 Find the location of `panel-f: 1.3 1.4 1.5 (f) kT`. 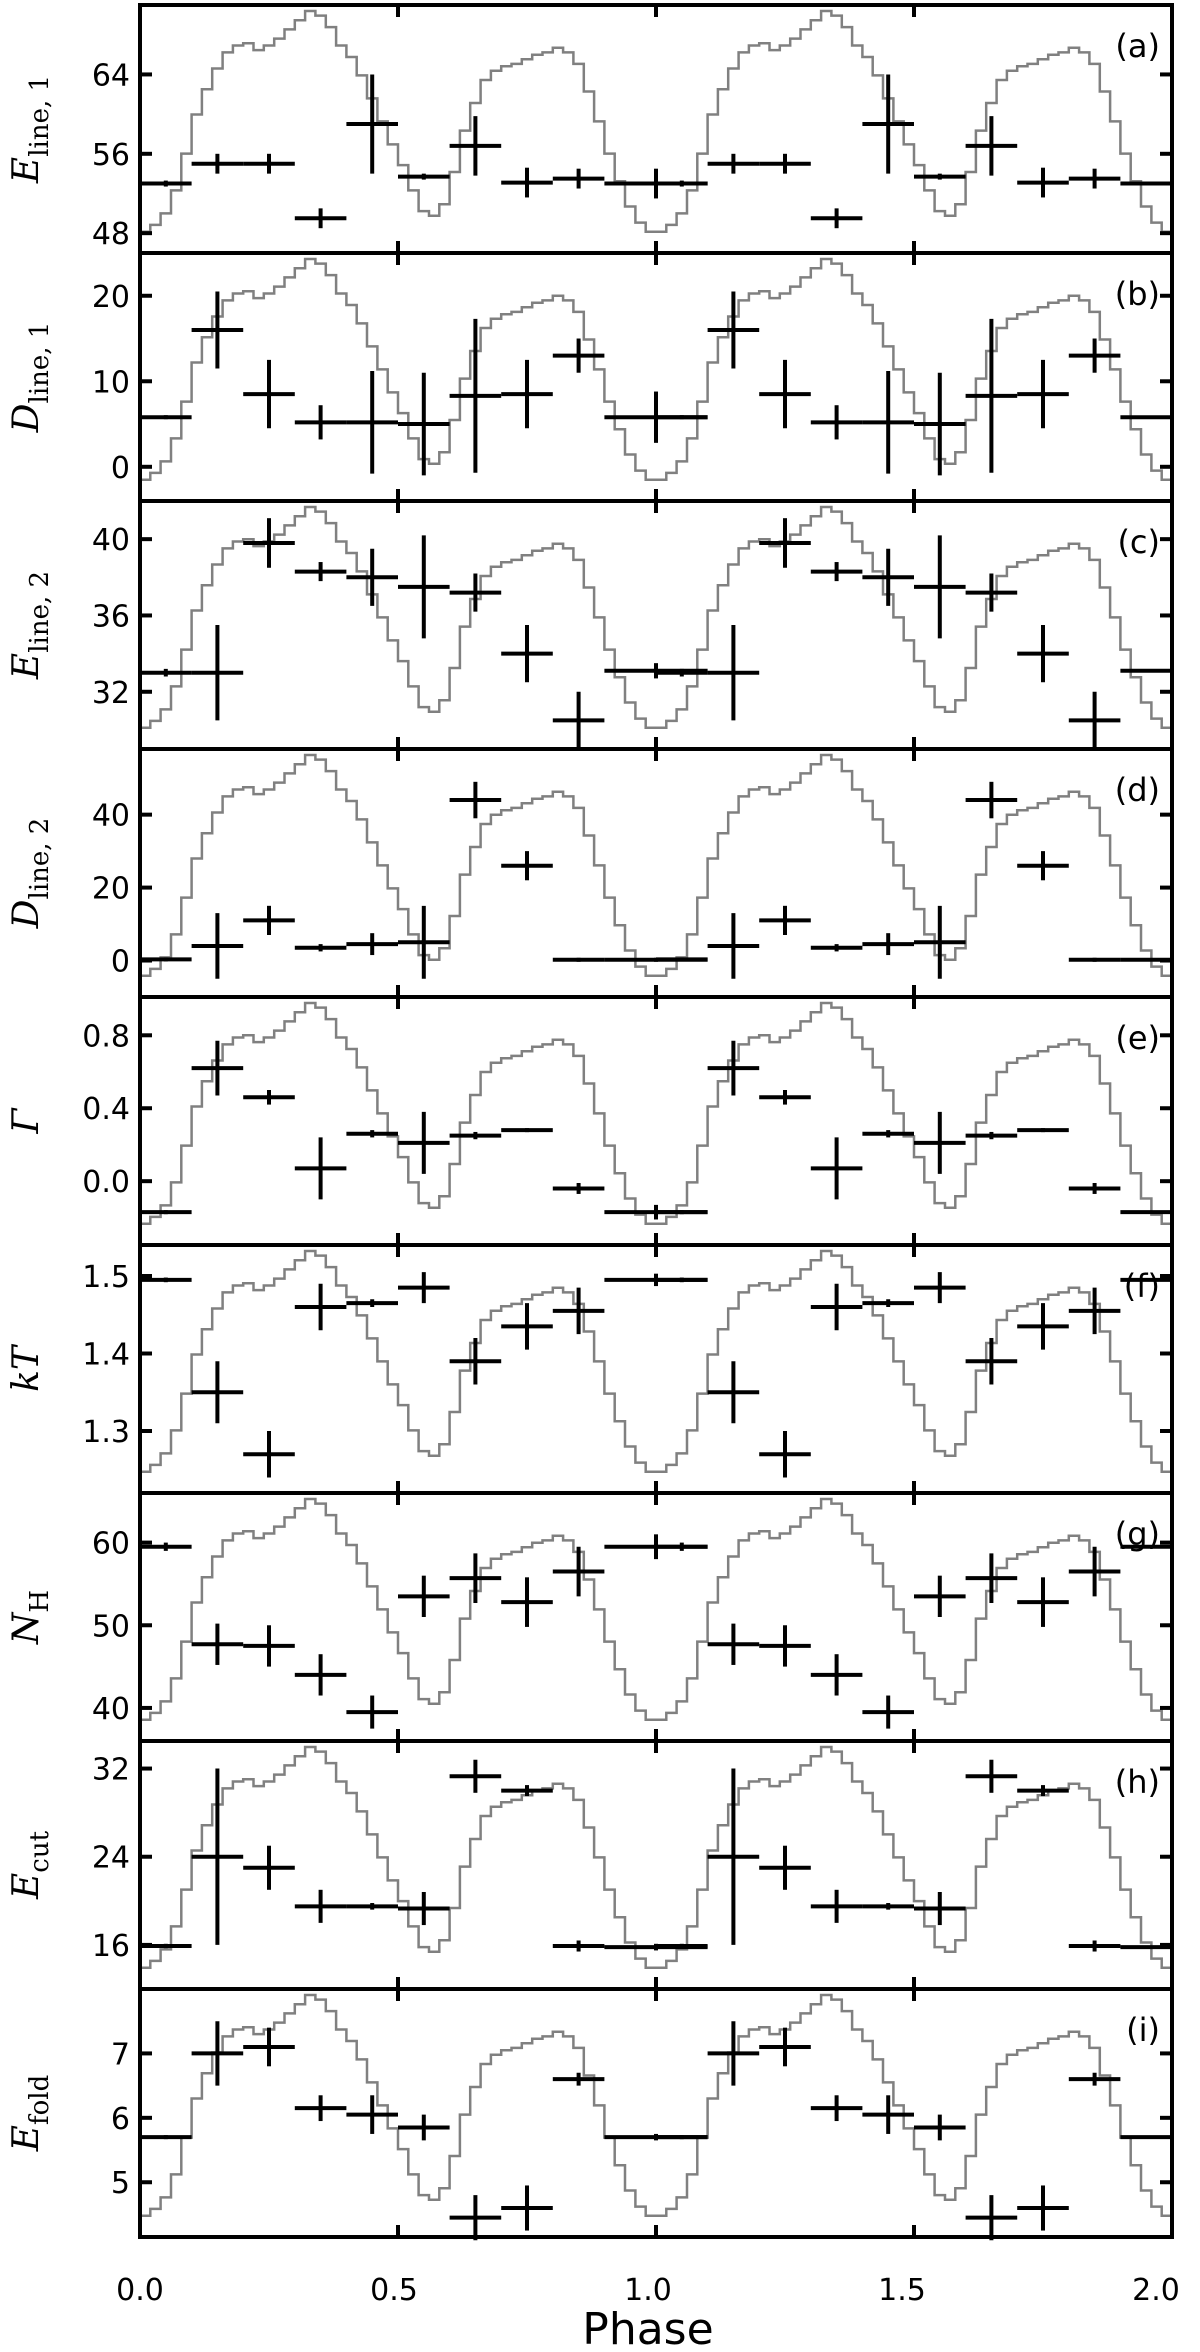

panel-f: 1.3 1.4 1.5 (f) kT is located at coordinates (590, 1369).